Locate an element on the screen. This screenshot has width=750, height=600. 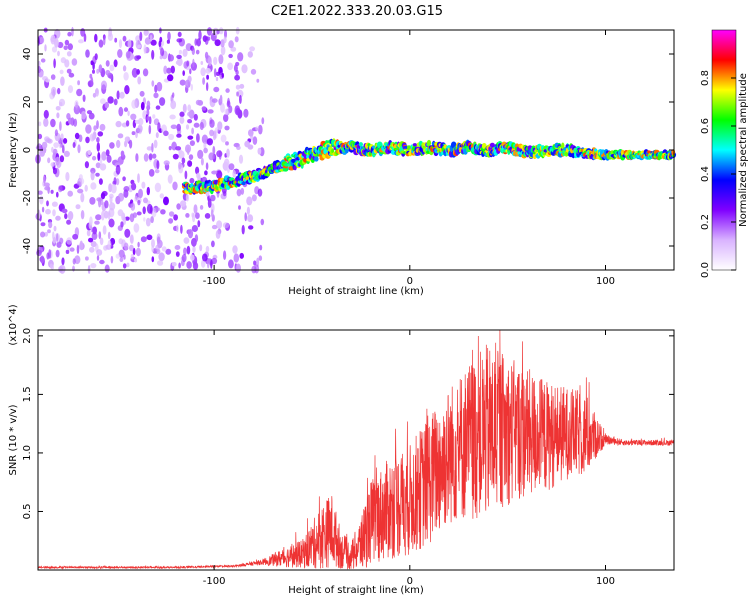
colorbar-tick-label: 0.6 is located at coordinates (705, 126).